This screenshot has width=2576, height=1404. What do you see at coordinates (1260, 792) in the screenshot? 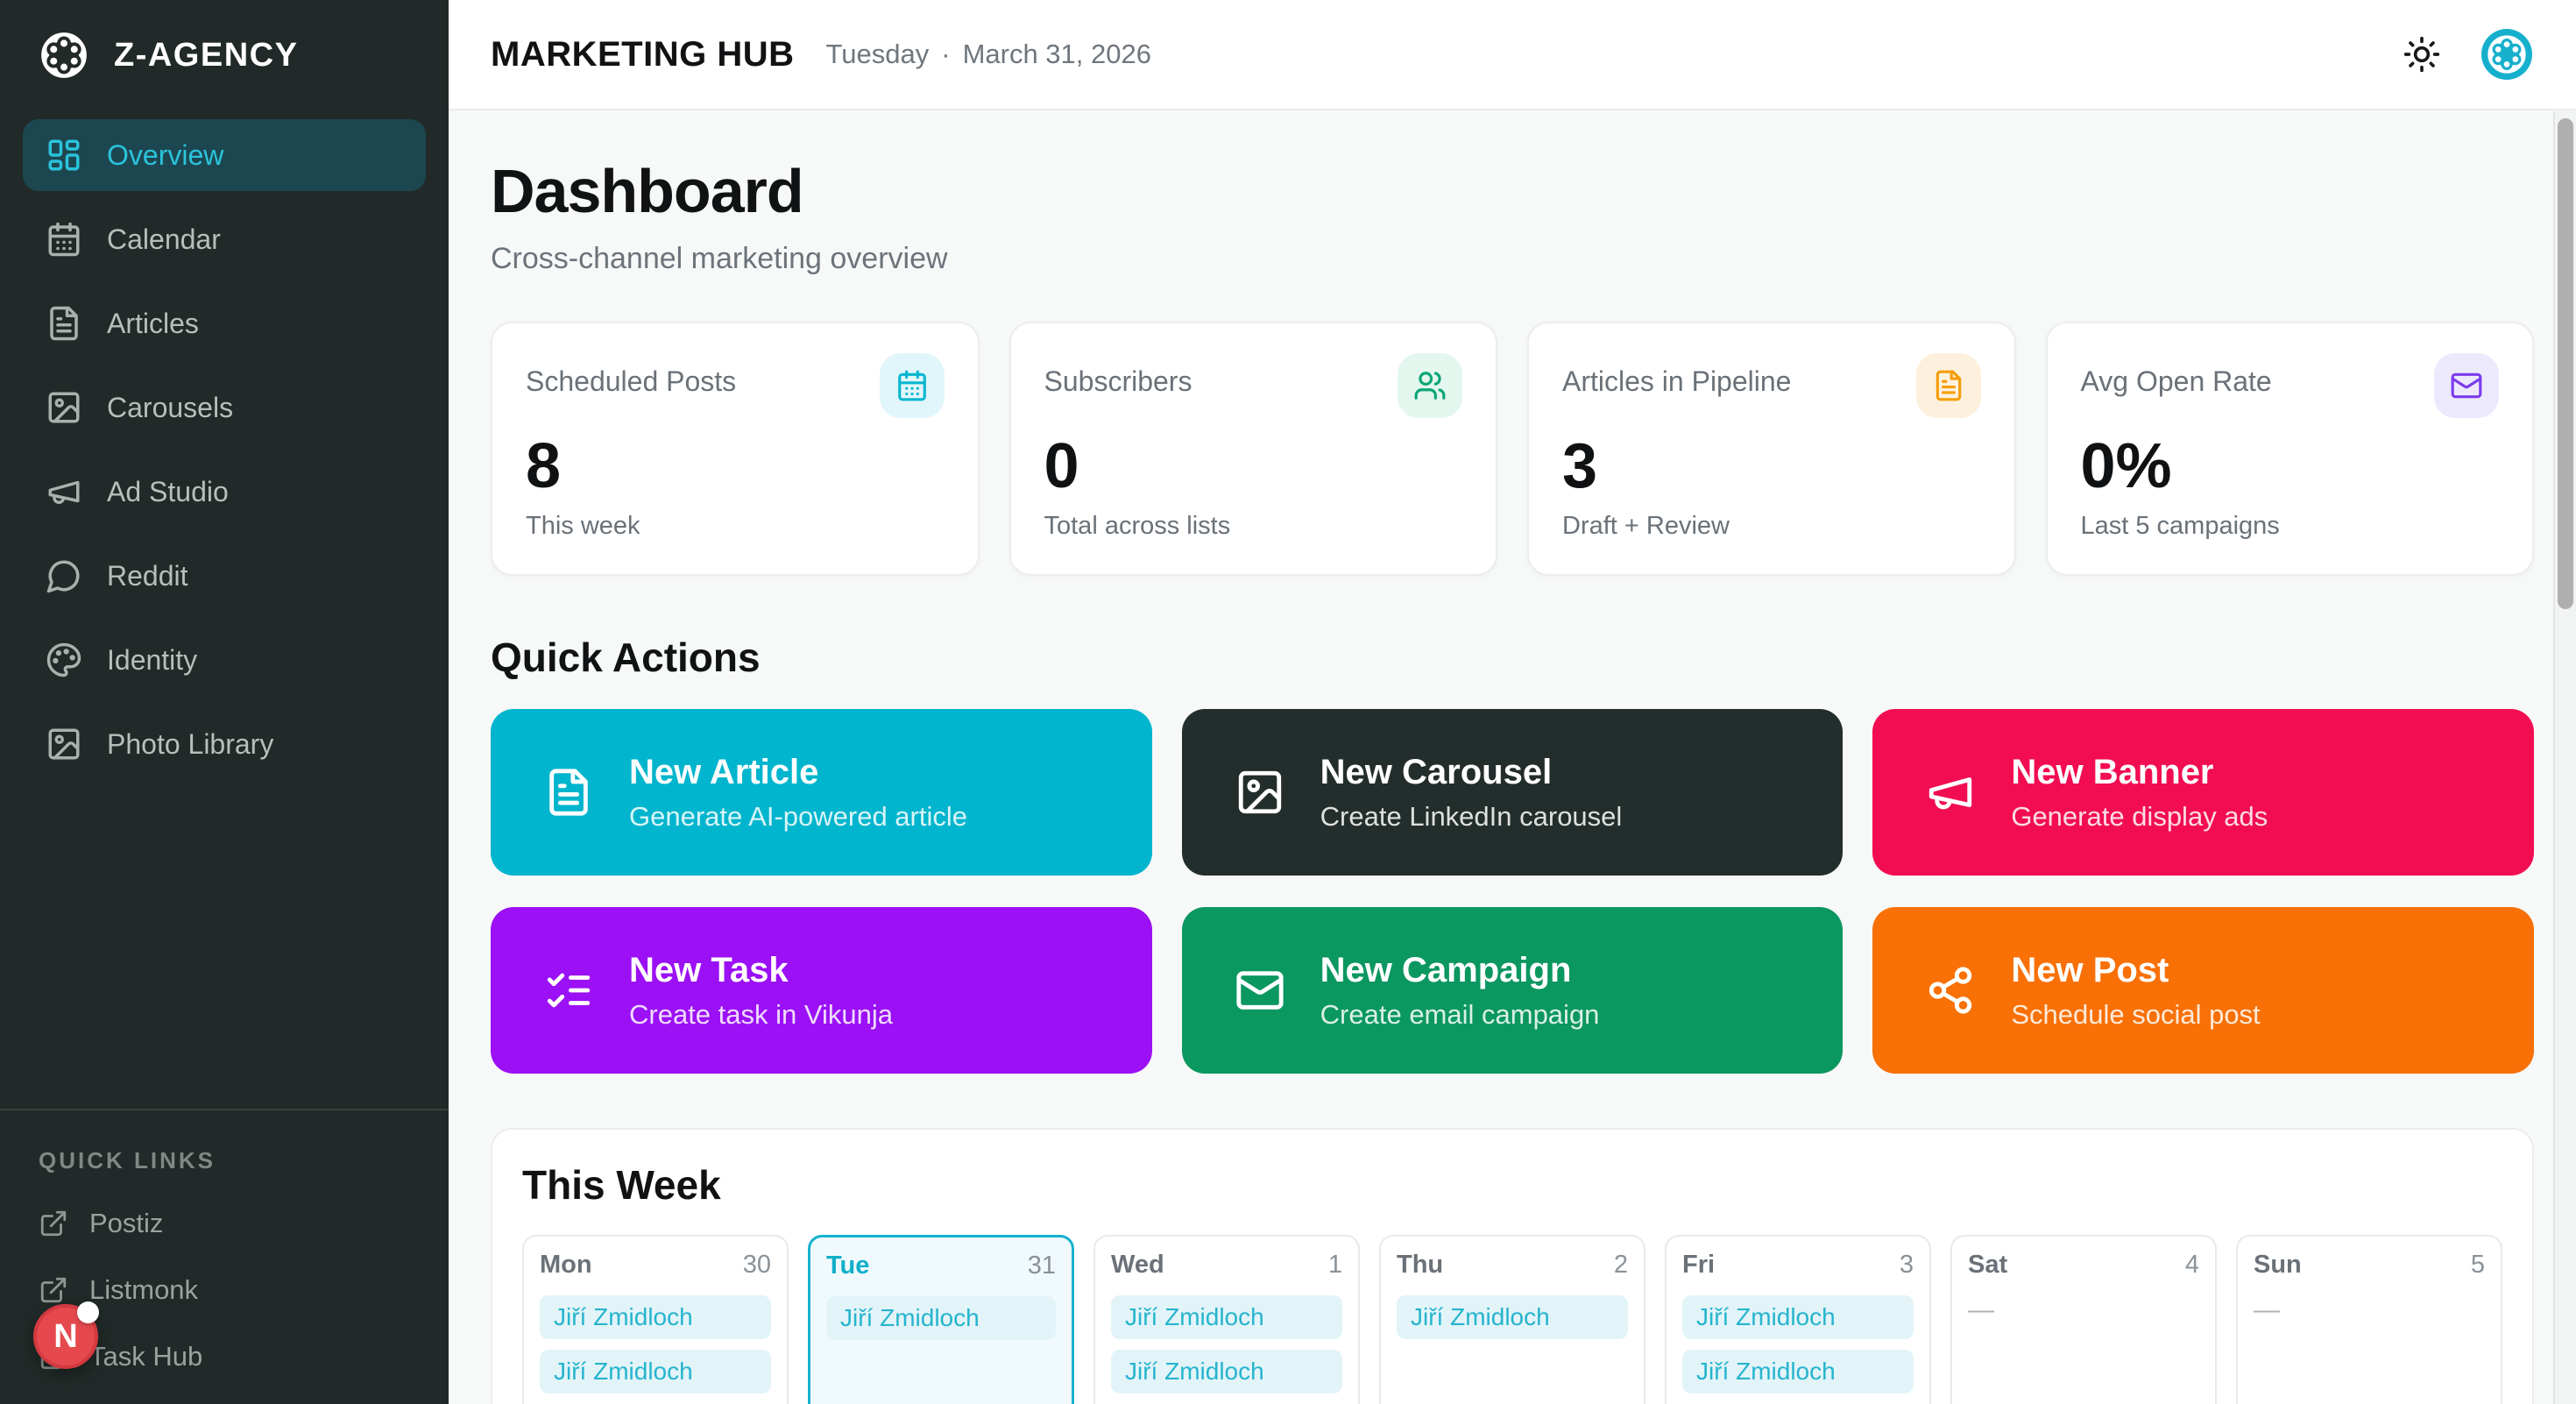
I see `image-icon` at bounding box center [1260, 792].